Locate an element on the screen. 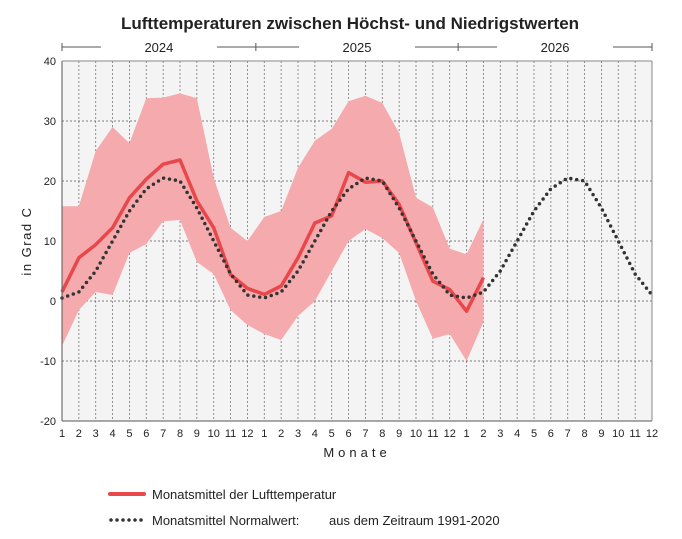  legend-label-normal: Monatsmittel Normalwert: is located at coordinates (225, 520).